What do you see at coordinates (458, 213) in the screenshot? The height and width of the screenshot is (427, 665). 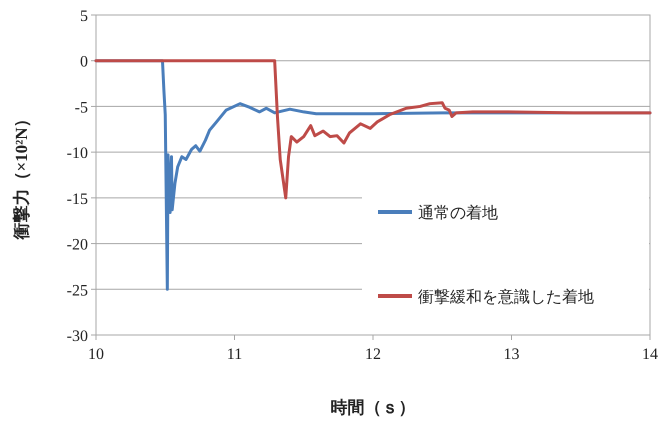 I see `legend-label: 通常の着地` at bounding box center [458, 213].